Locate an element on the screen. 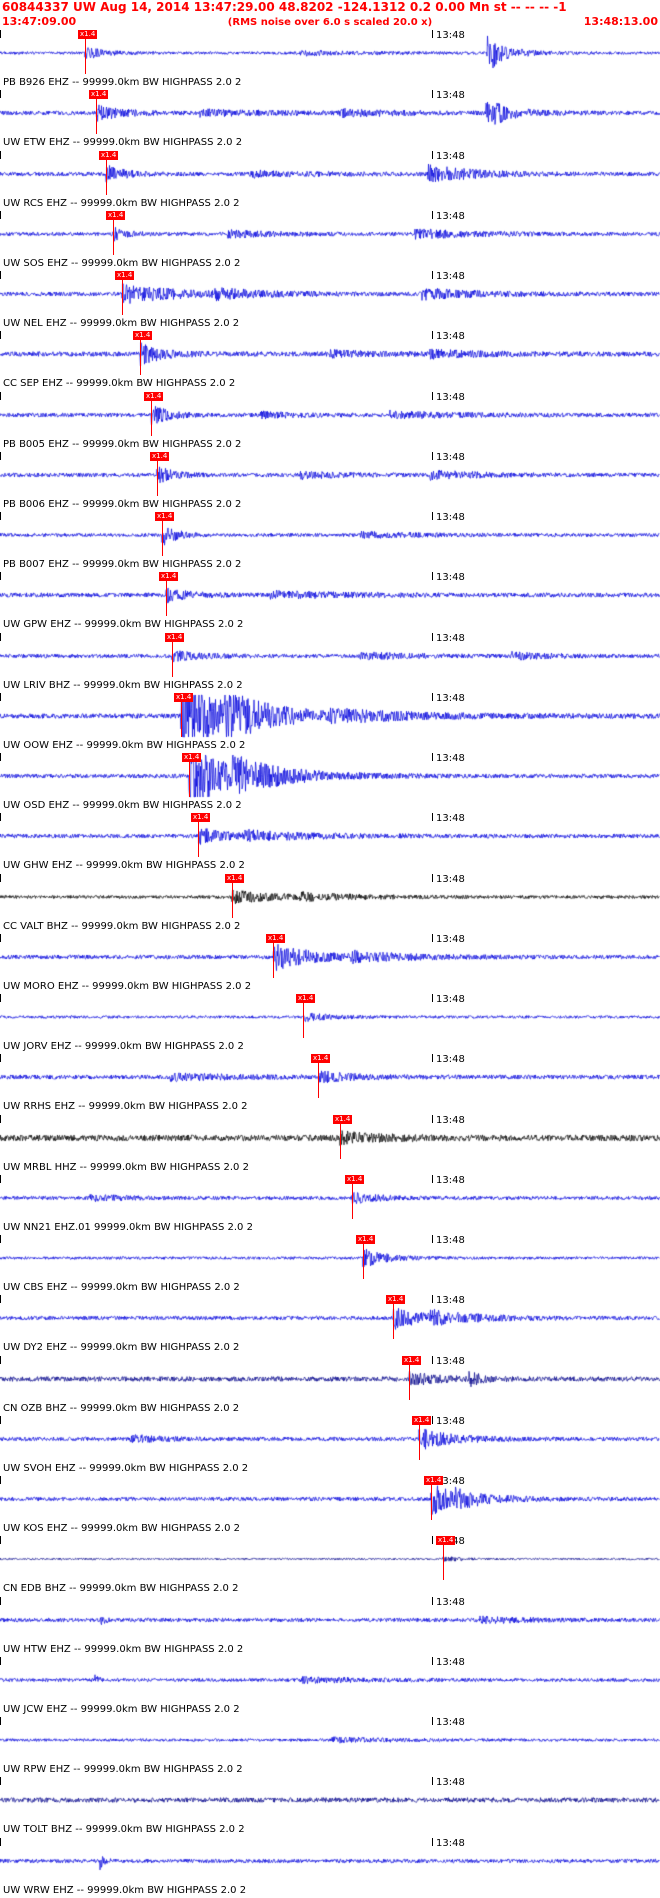 The image size is (660, 1898). window-start-time: 13:47:09.00 is located at coordinates (39, 21).